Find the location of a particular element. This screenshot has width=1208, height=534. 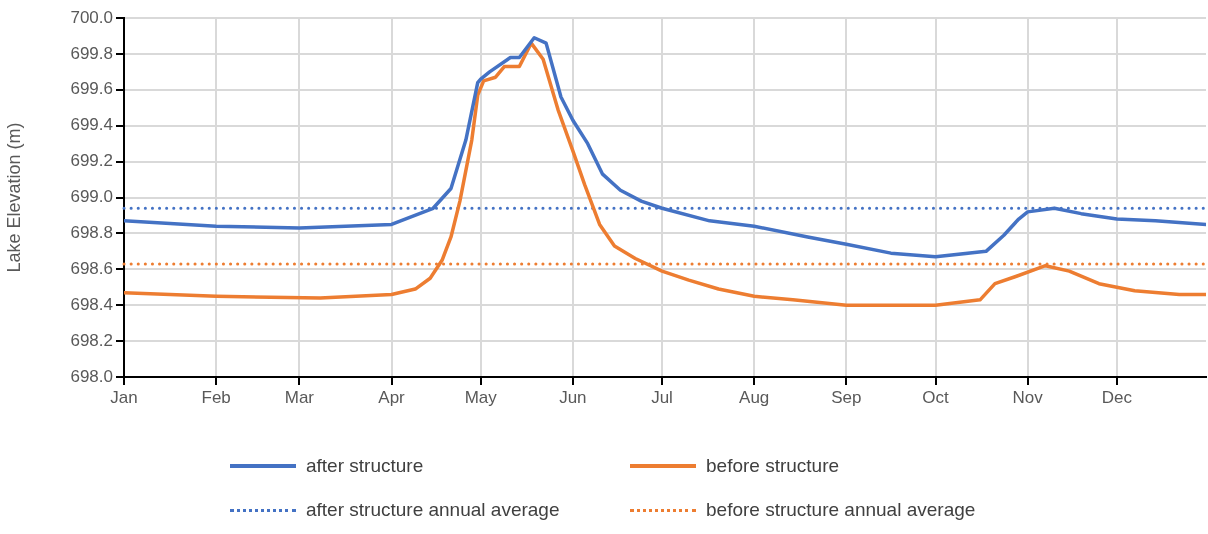

x-tick-label: Aug is located at coordinates (754, 397).